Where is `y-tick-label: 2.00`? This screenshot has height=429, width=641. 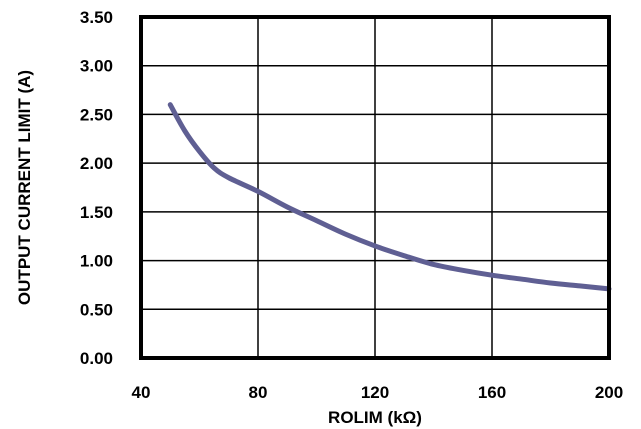
y-tick-label: 2.00 is located at coordinates (96, 163).